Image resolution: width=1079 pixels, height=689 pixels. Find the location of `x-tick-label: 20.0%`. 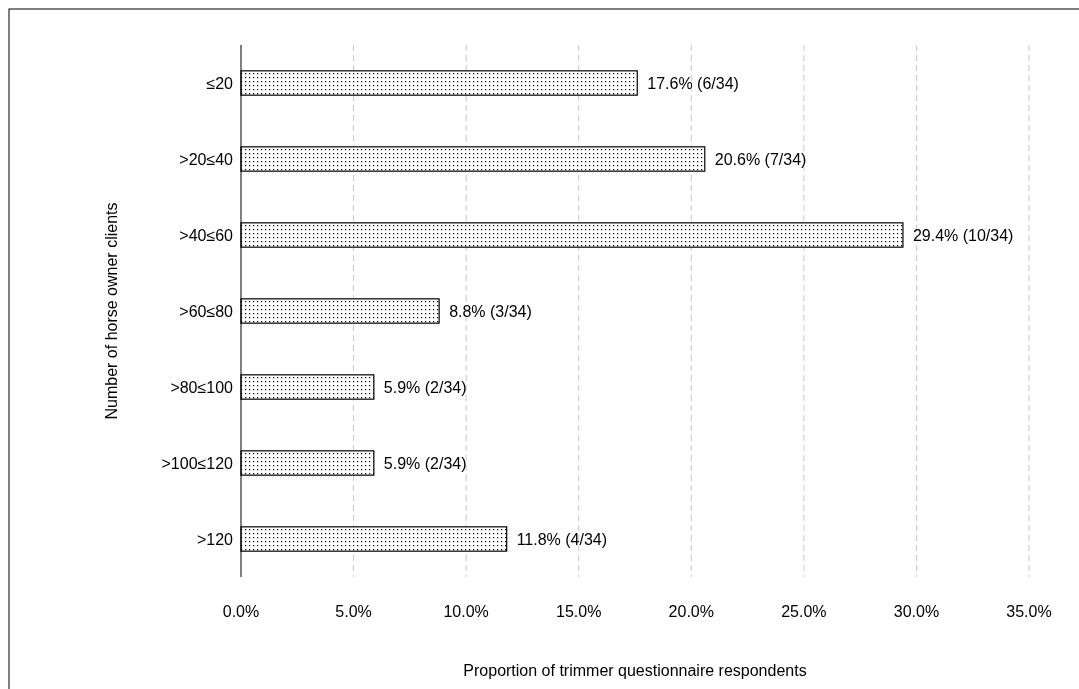

x-tick-label: 20.0% is located at coordinates (691, 611).